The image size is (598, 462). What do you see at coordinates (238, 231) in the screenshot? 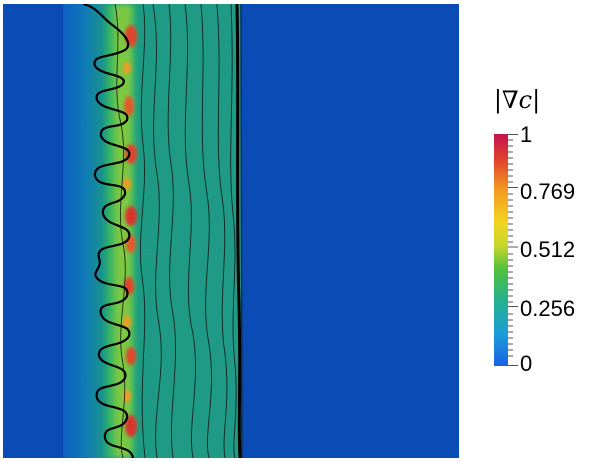
I see `right-boundary-contour` at bounding box center [238, 231].